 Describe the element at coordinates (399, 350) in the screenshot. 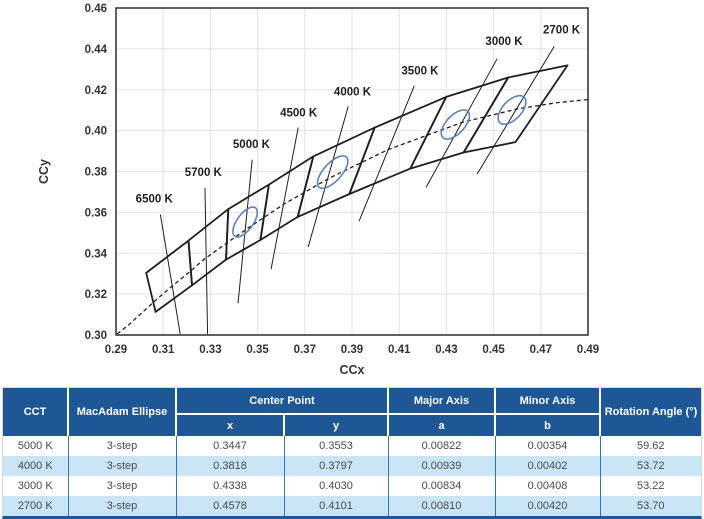

I see `x-tick-label: 0.41` at that location.